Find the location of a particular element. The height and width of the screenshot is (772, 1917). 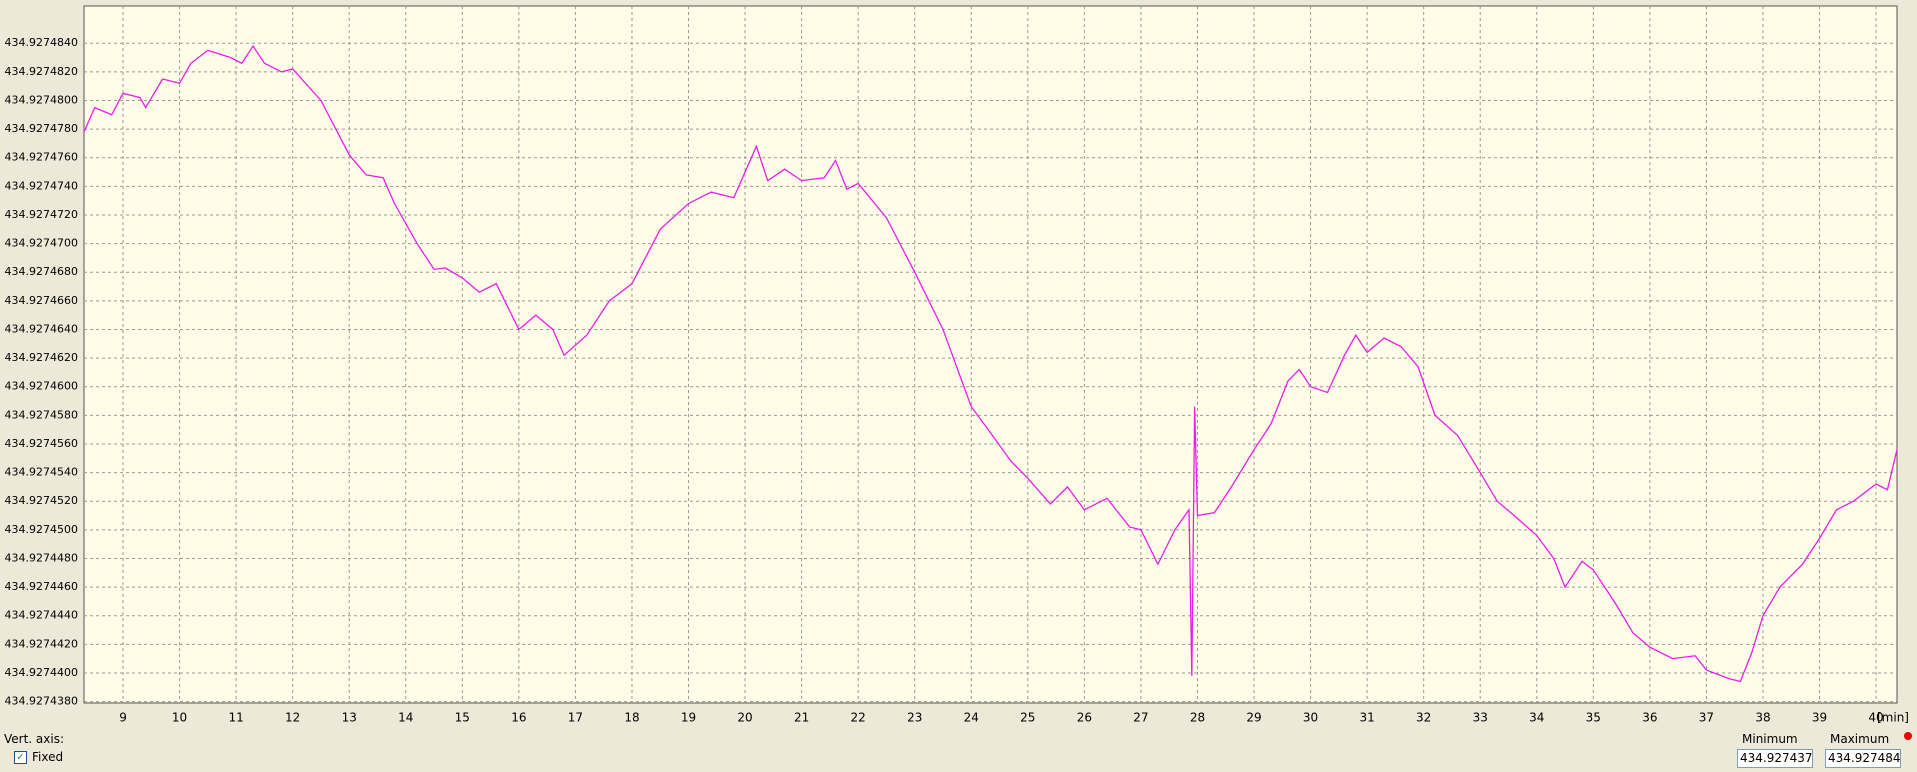

y-tick-label: 434.9274520 is located at coordinates (41, 500).